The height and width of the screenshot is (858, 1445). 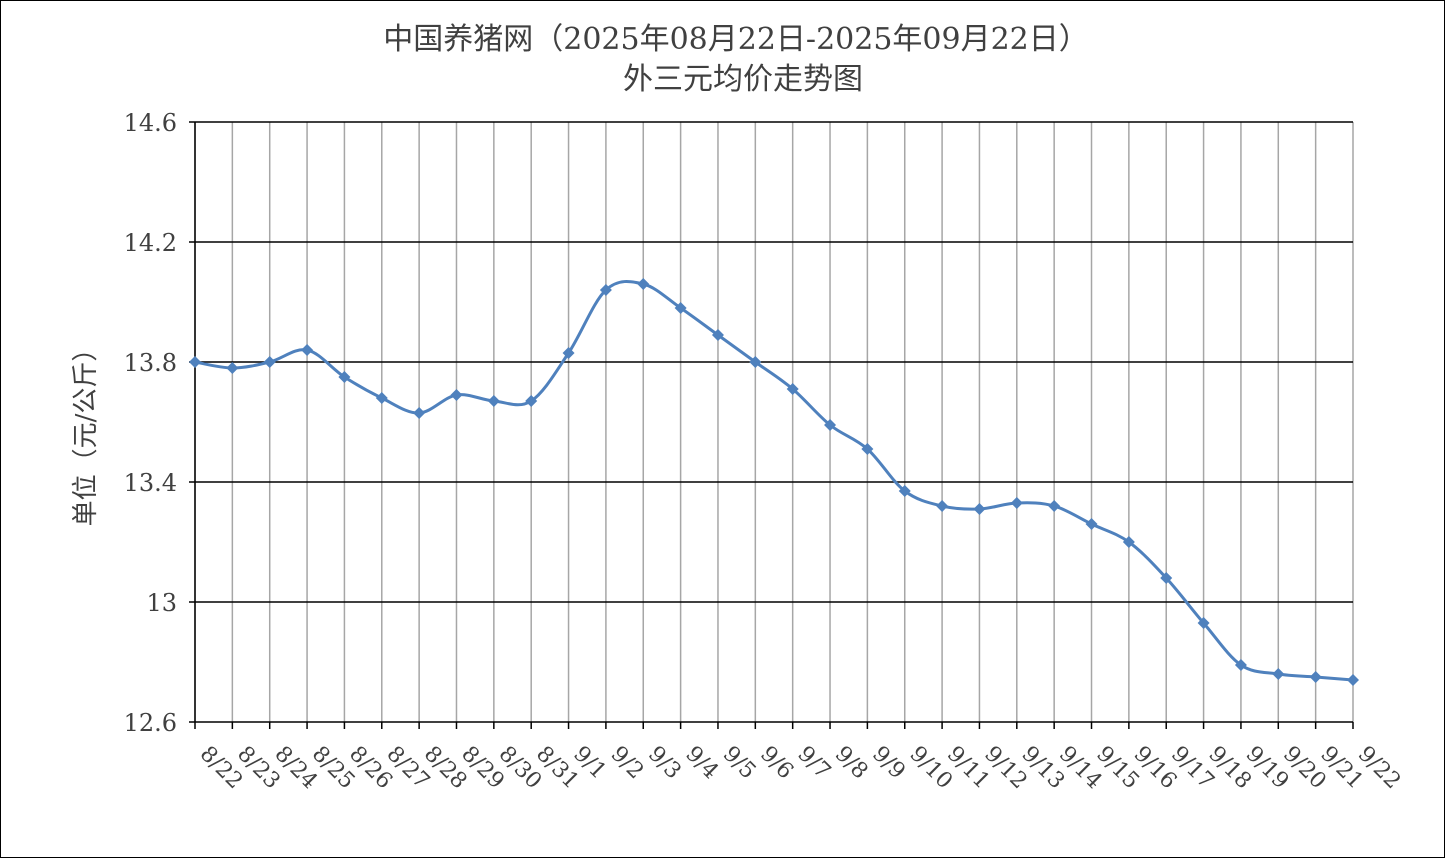 What do you see at coordinates (851, 763) in the screenshot?
I see `x-tick-label: 9/8` at bounding box center [851, 763].